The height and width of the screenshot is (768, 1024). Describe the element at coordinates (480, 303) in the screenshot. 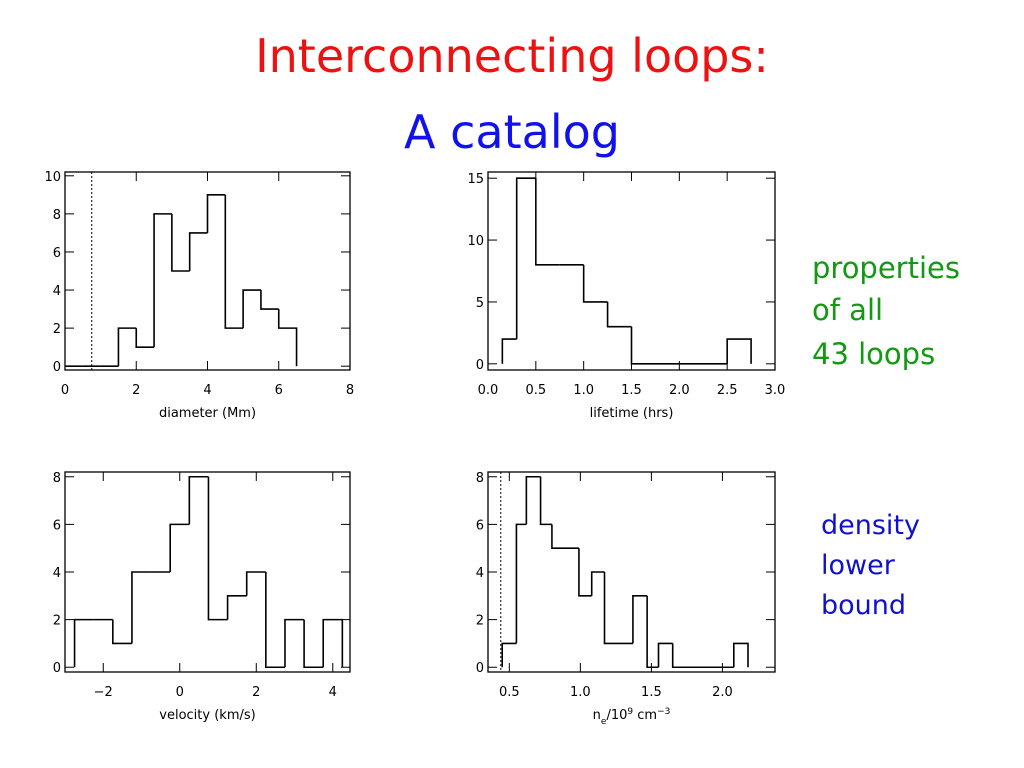

I see `y-tick-label: 5` at that location.